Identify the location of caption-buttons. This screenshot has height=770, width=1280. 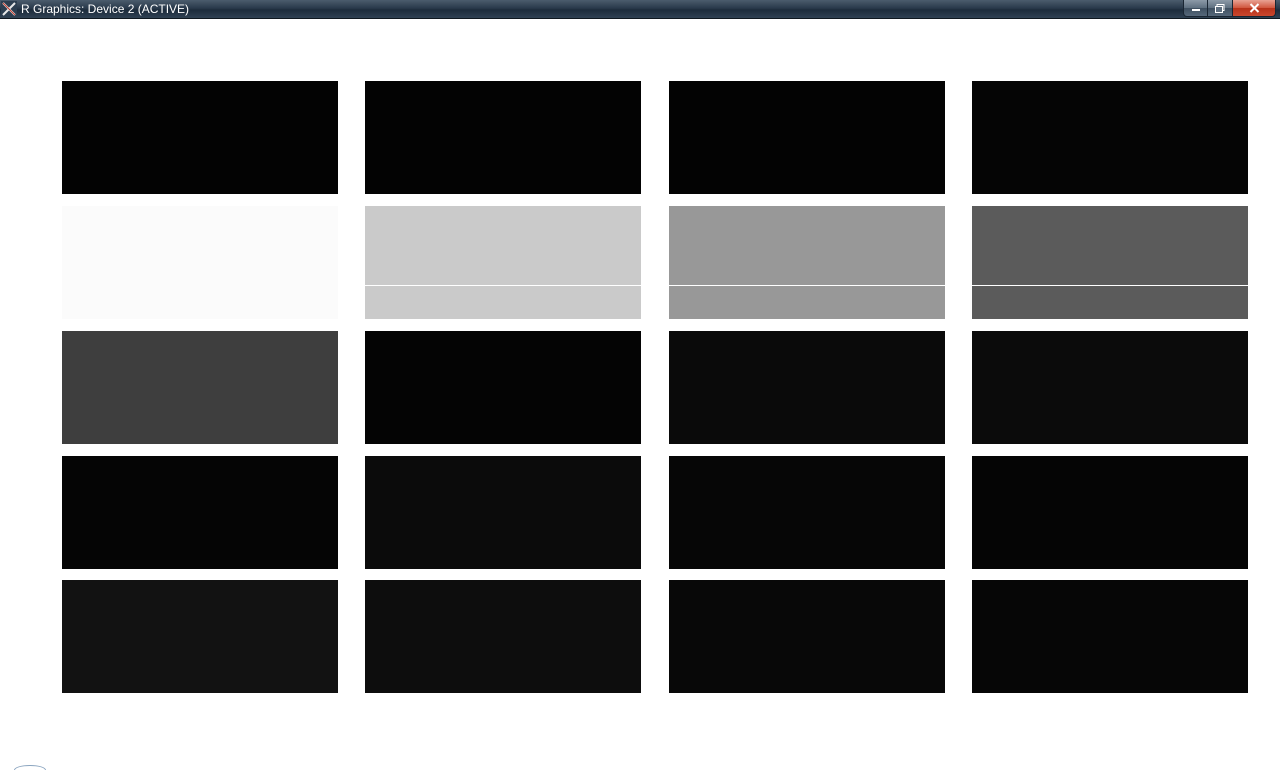
(1229, 8).